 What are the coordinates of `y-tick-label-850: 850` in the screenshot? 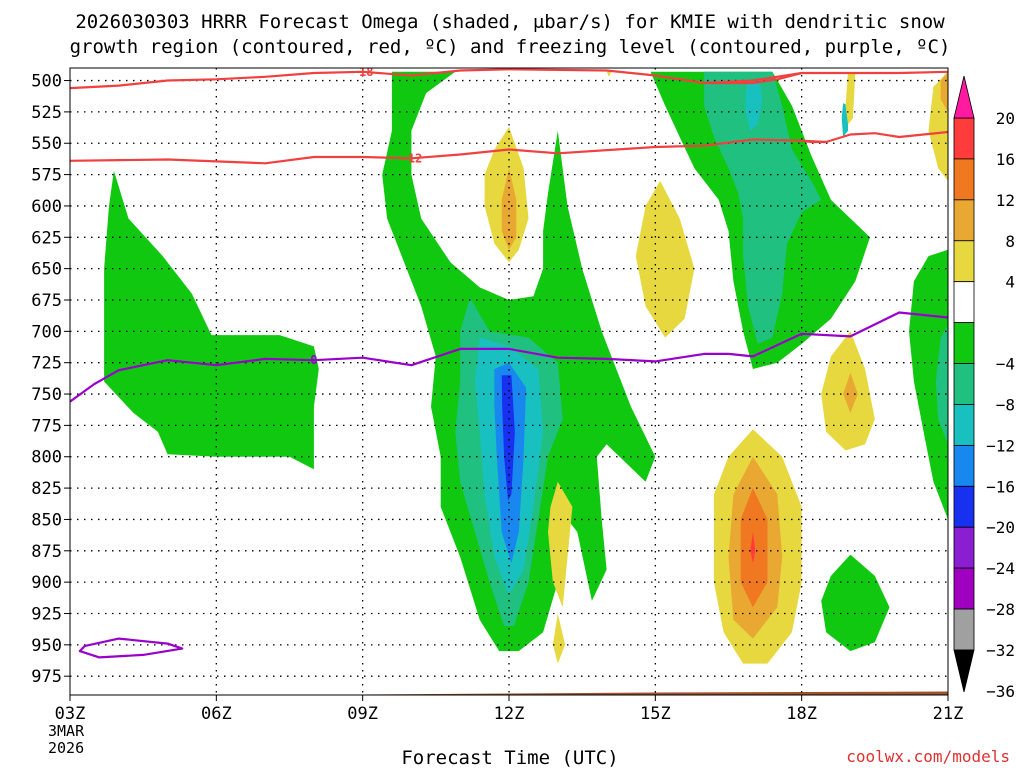 It's located at (46, 520).